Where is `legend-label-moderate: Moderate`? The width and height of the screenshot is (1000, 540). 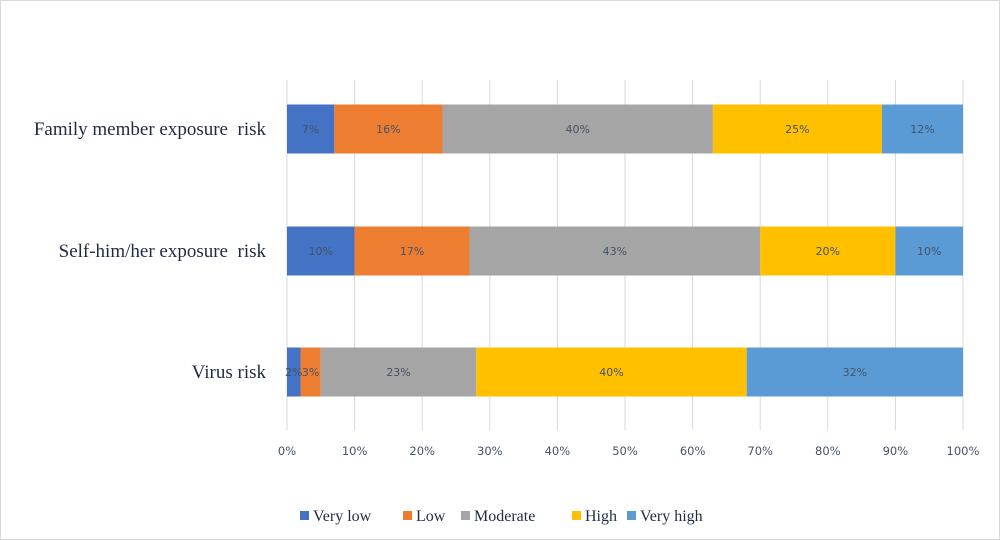
legend-label-moderate: Moderate is located at coordinates (504, 516).